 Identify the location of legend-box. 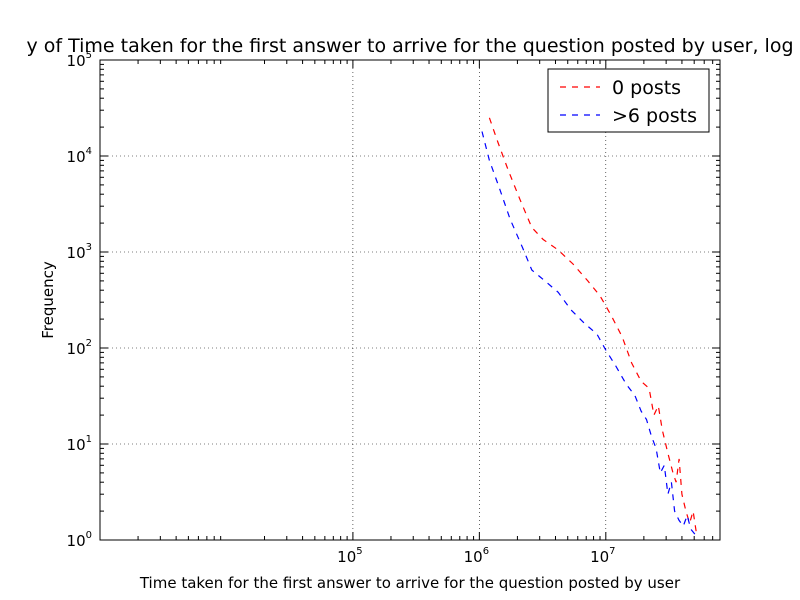
(628, 100).